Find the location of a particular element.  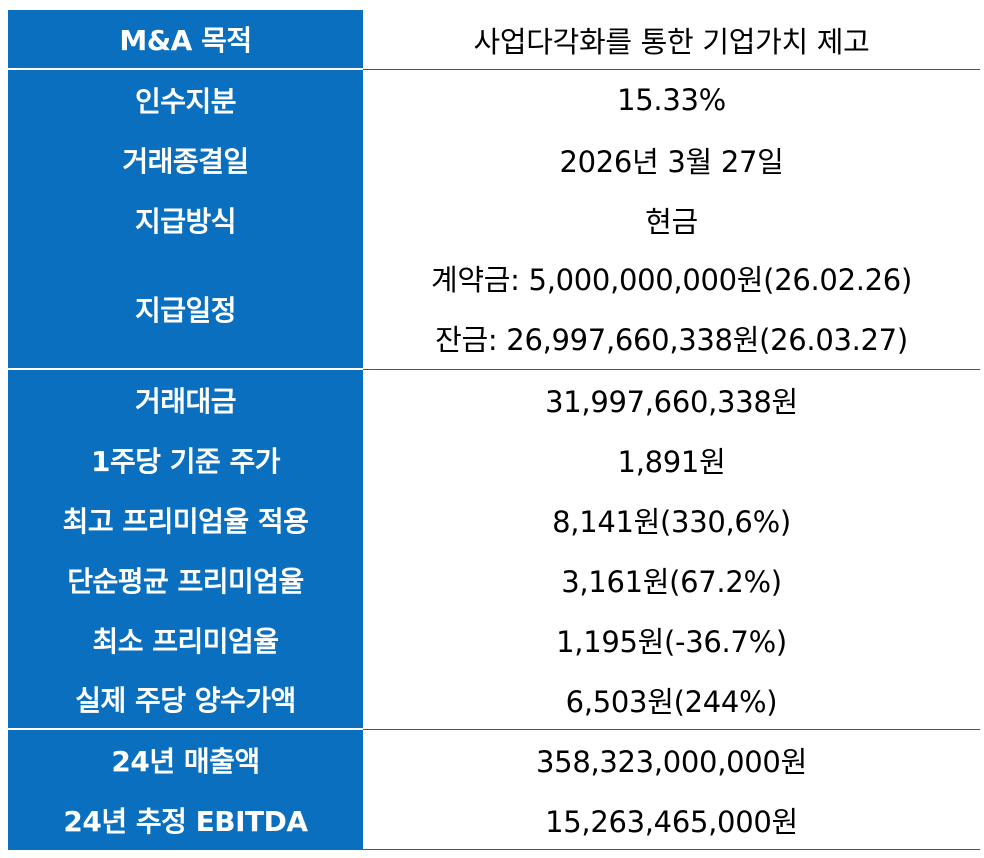

table-row-avg-premium: 단순평균 프리미엄율 3,161원(67.2%) is located at coordinates (494, 580).